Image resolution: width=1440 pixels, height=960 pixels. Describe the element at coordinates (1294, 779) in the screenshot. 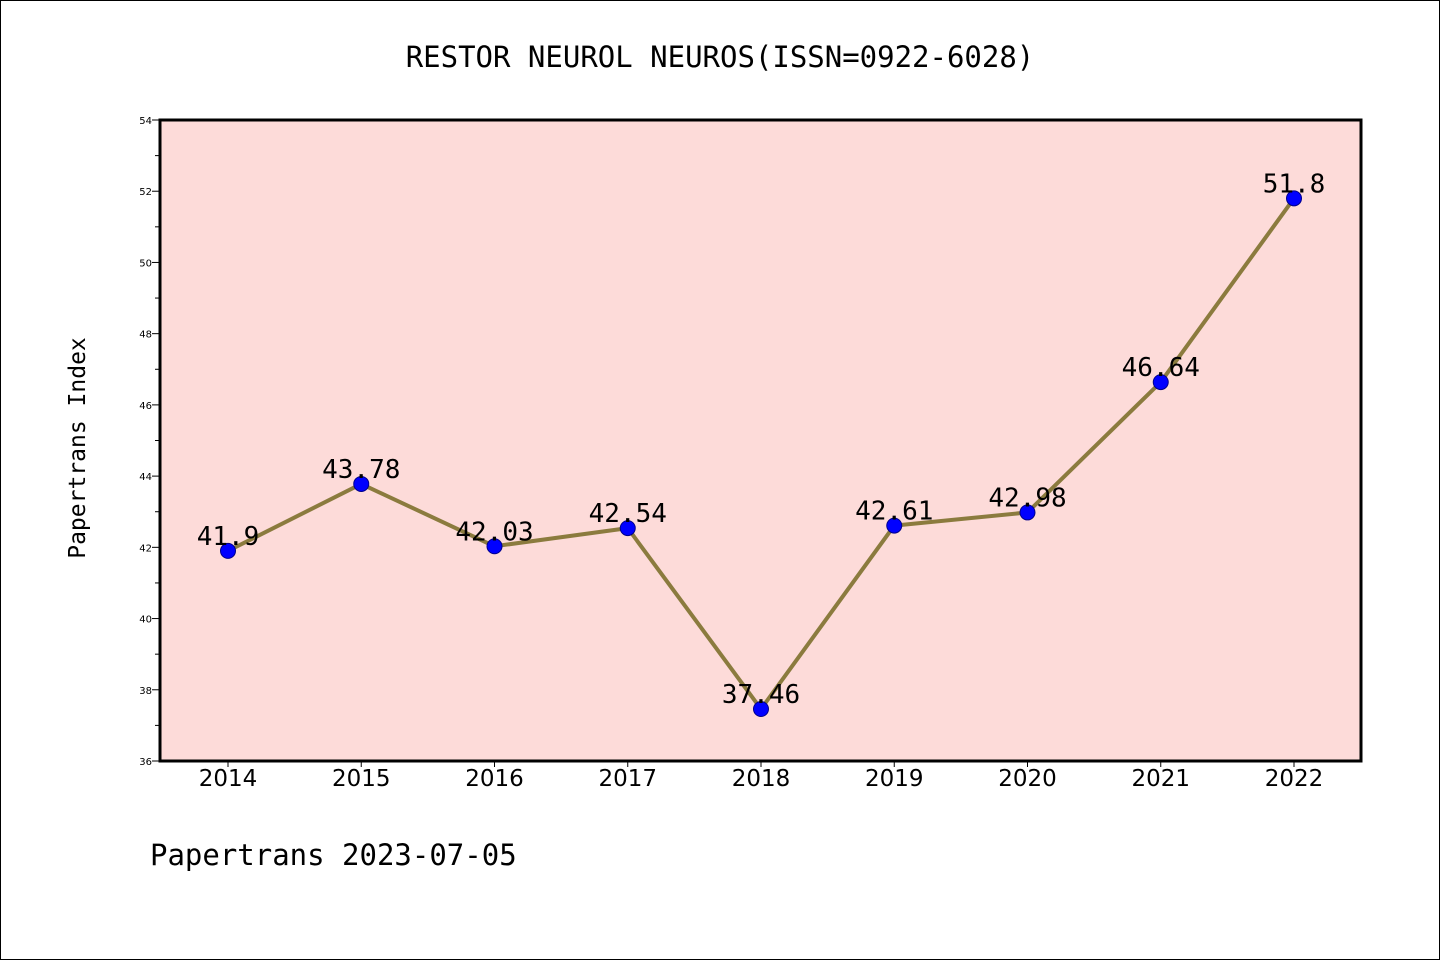

I see `x-tick-label: 2022` at that location.